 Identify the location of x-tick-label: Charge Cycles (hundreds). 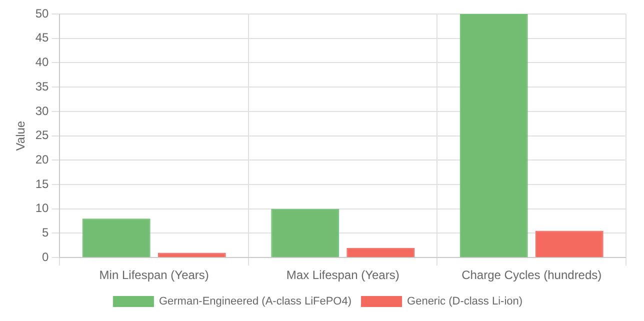
(532, 275).